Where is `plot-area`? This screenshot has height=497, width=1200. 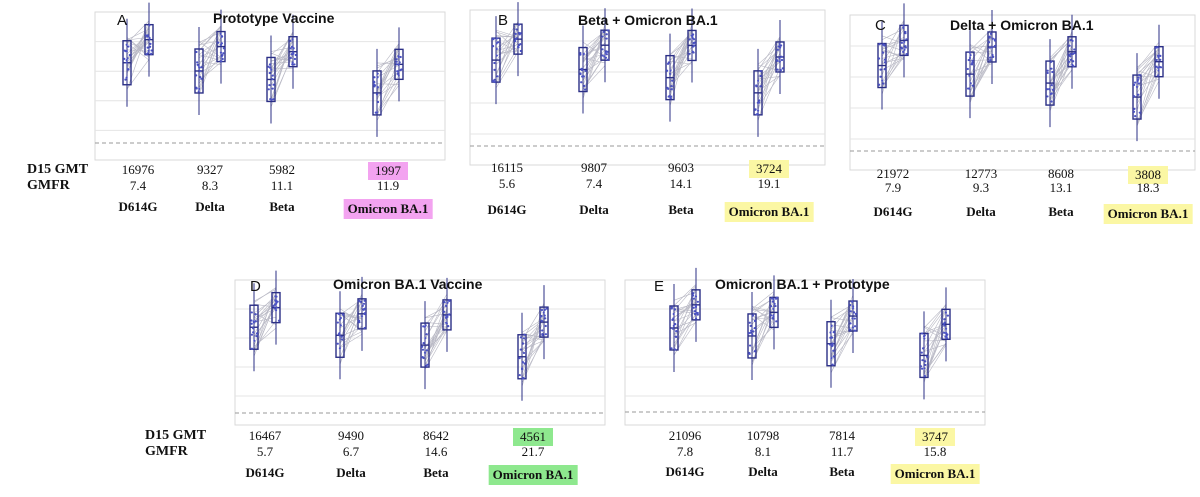
plot-area is located at coordinates (270, 81).